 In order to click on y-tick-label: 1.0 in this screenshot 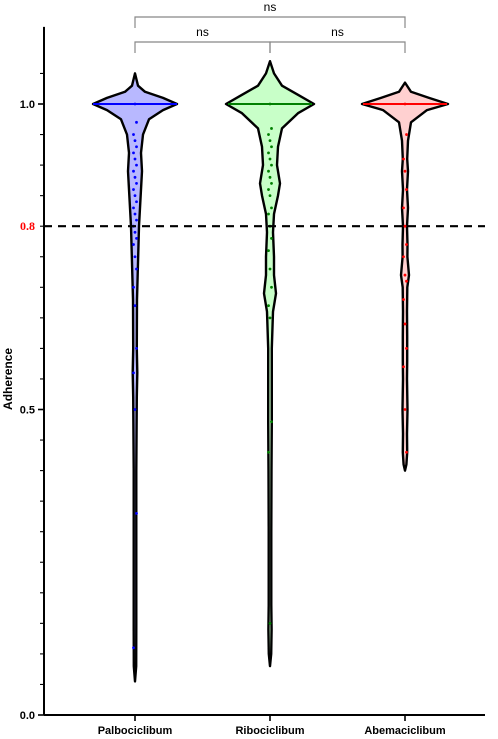, I will do `click(27, 105)`.